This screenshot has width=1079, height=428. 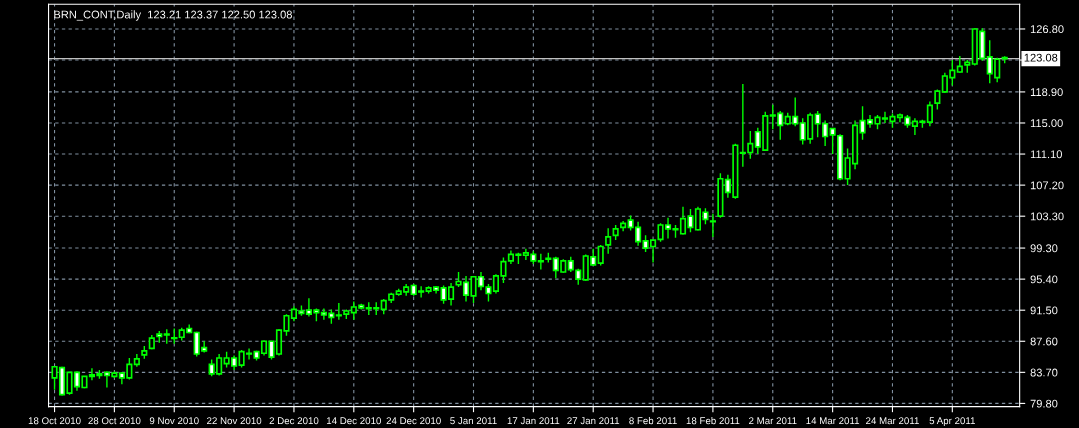 I want to click on x-tick-label: 5 Apr 2011, so click(x=952, y=422).